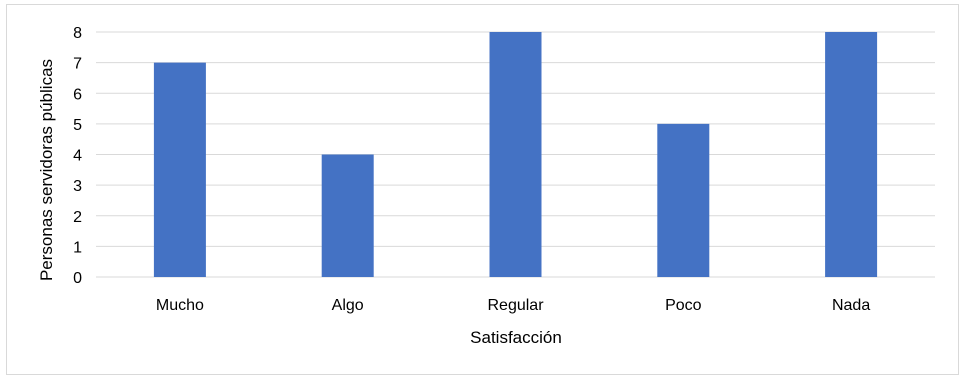 This screenshot has height=381, width=965. I want to click on y-axis-title: Personas servidoras públicas, so click(46, 170).